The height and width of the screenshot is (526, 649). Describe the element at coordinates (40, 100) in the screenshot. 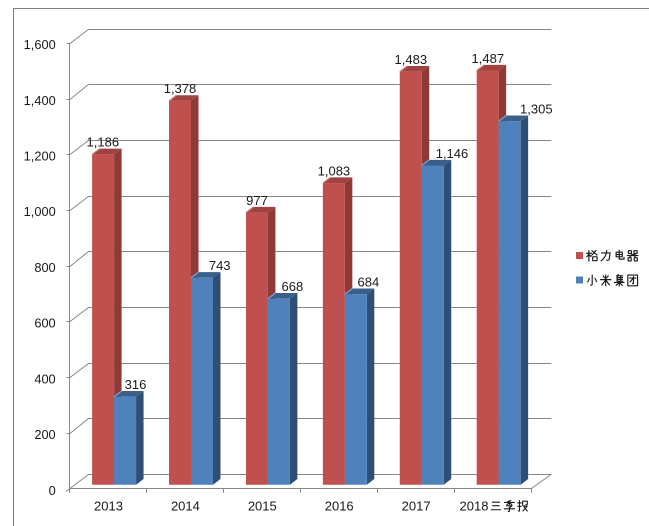

I see `svg-text: 1,400` at that location.